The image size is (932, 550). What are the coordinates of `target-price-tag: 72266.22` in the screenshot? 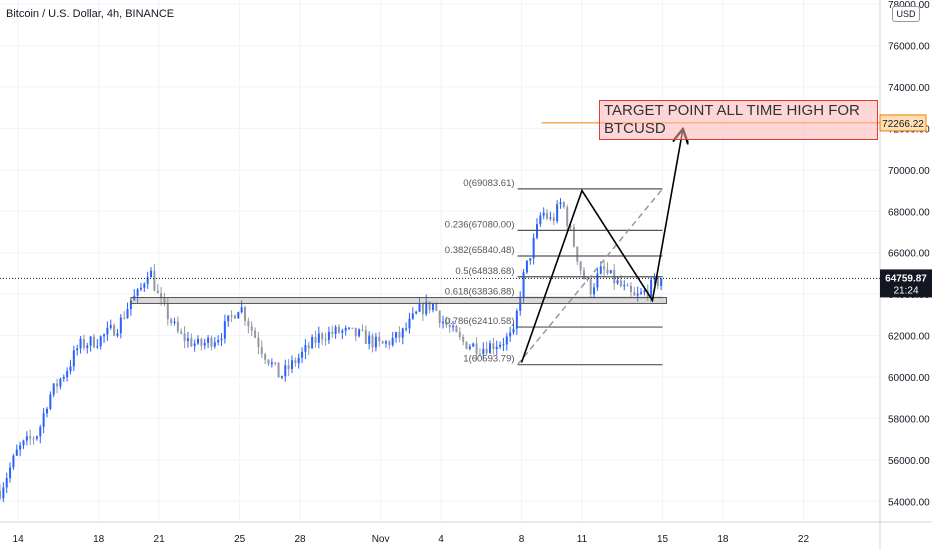 It's located at (903, 123).